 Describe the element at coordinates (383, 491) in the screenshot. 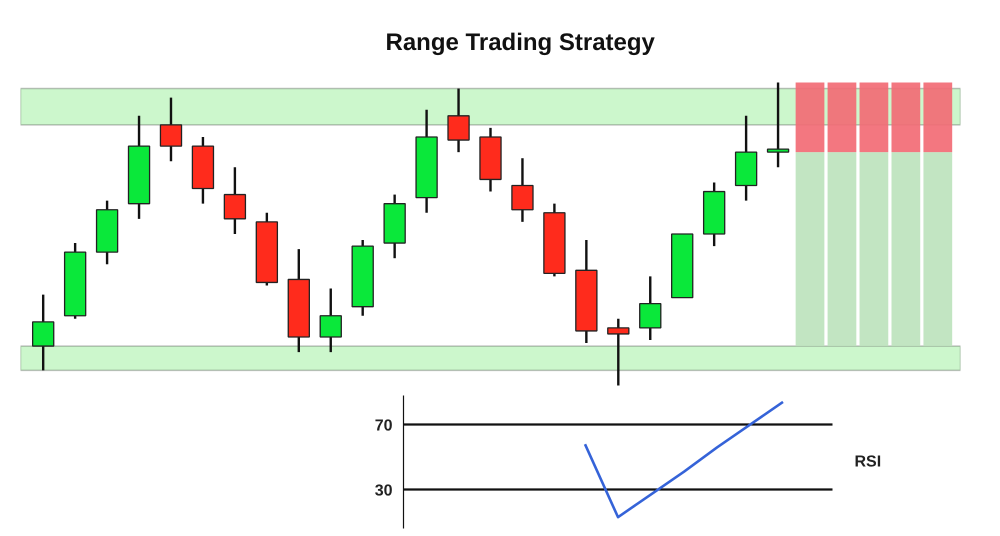

I see `y-tick-label: 30` at that location.